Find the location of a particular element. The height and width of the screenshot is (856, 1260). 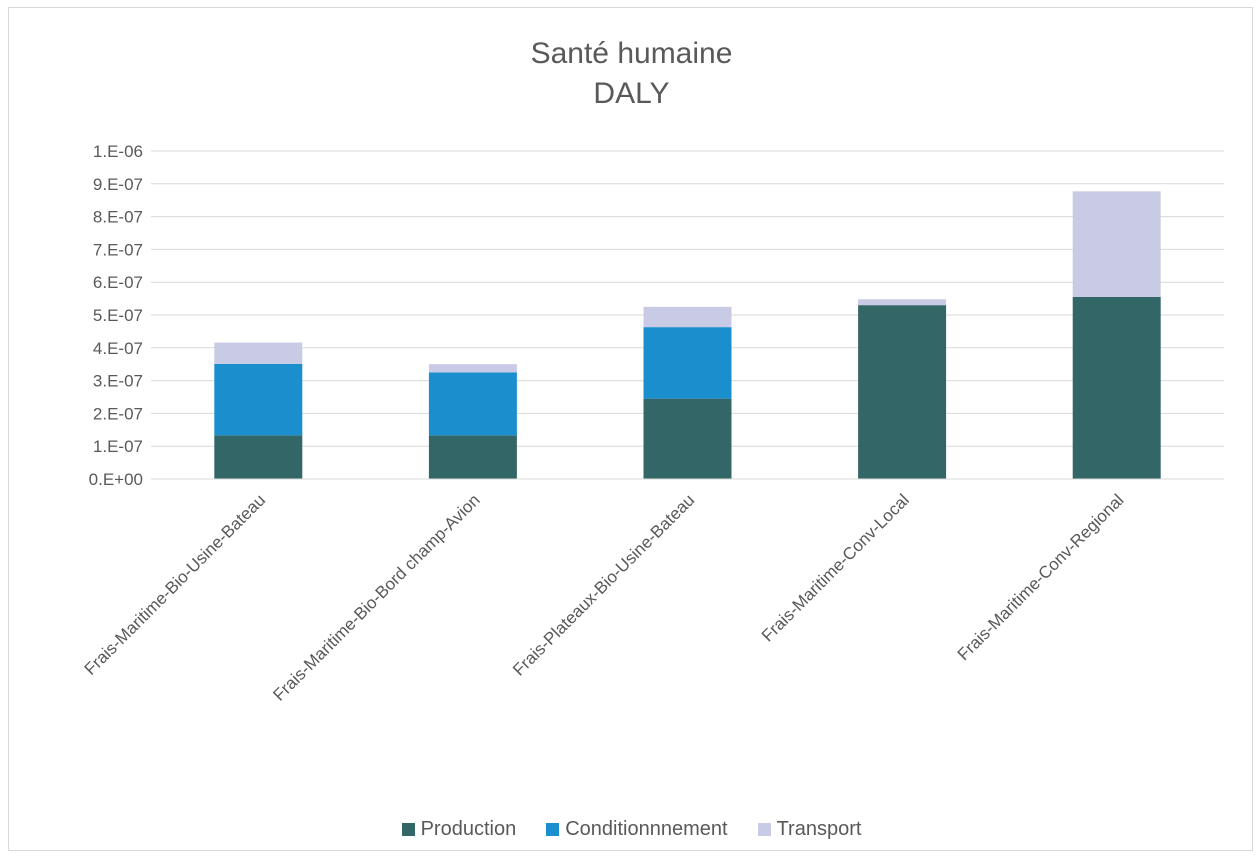

legend-swatch-transport is located at coordinates (764, 829).